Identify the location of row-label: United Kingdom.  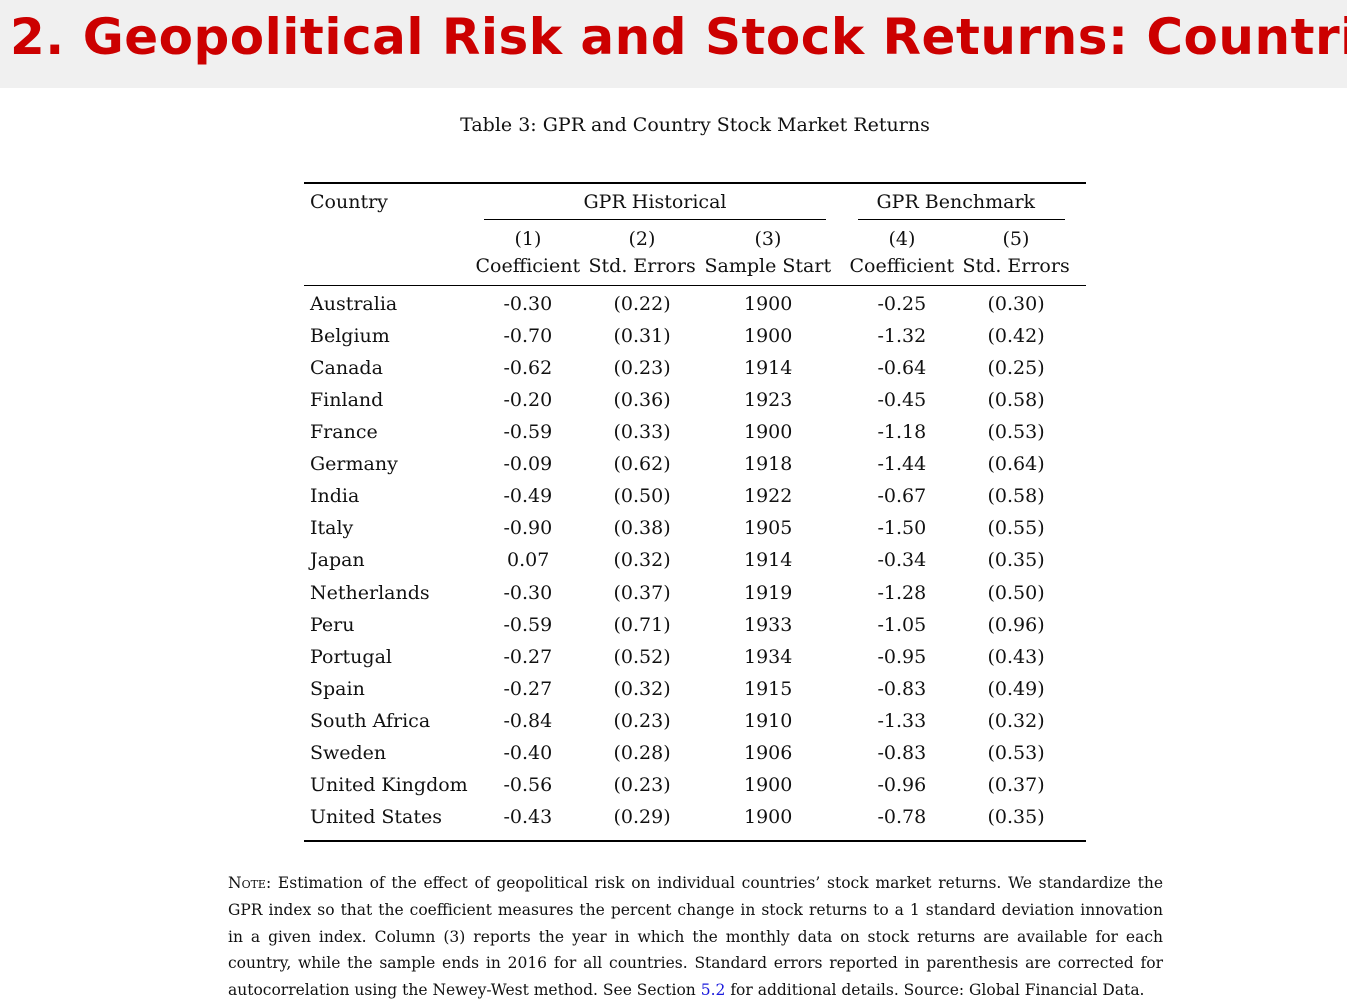
(389, 784).